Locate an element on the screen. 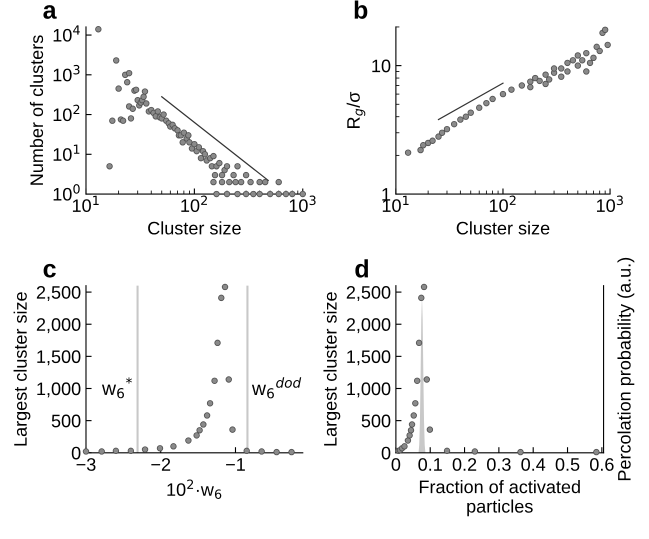 The image size is (649, 539). x-axis-title: Fraction of activated particles is located at coordinates (500, 498).